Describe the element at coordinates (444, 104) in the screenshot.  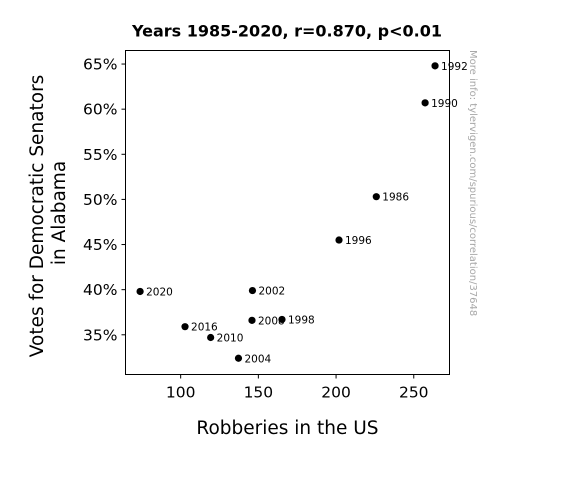
I see `data-point-label: 1990` at that location.